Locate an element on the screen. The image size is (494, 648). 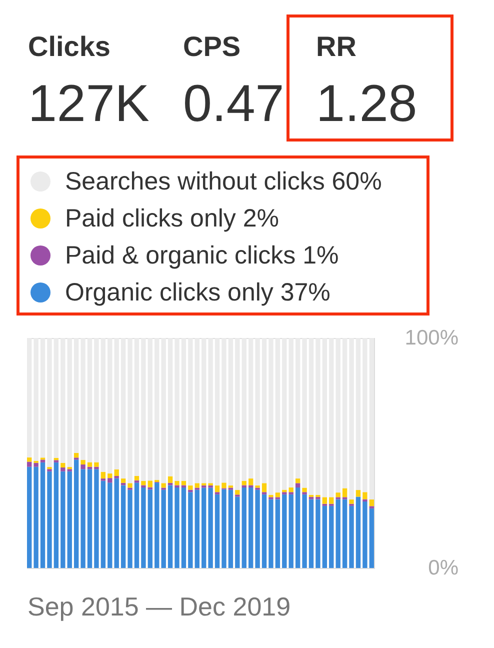
x-axis-title: Sep 2015 — Dec 2019 is located at coordinates (159, 607).